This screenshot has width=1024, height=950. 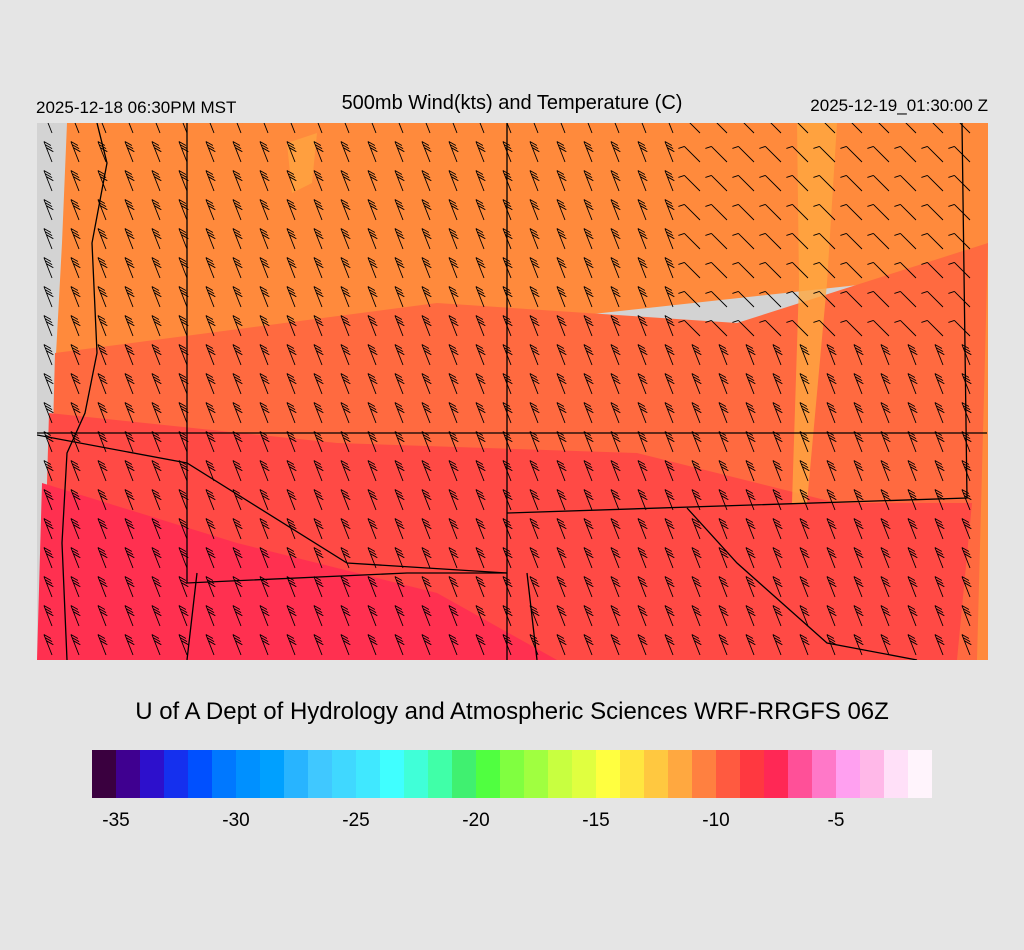 What do you see at coordinates (512, 774) in the screenshot?
I see `temperature-colorbar` at bounding box center [512, 774].